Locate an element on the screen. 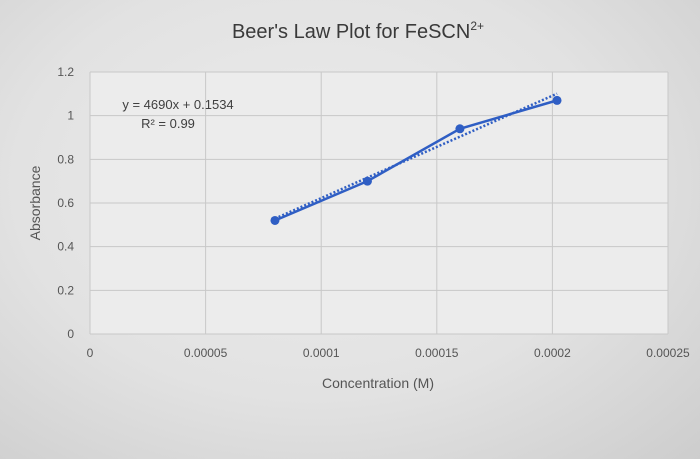 This screenshot has width=700, height=459. y-tick-label: 0 is located at coordinates (70, 334).